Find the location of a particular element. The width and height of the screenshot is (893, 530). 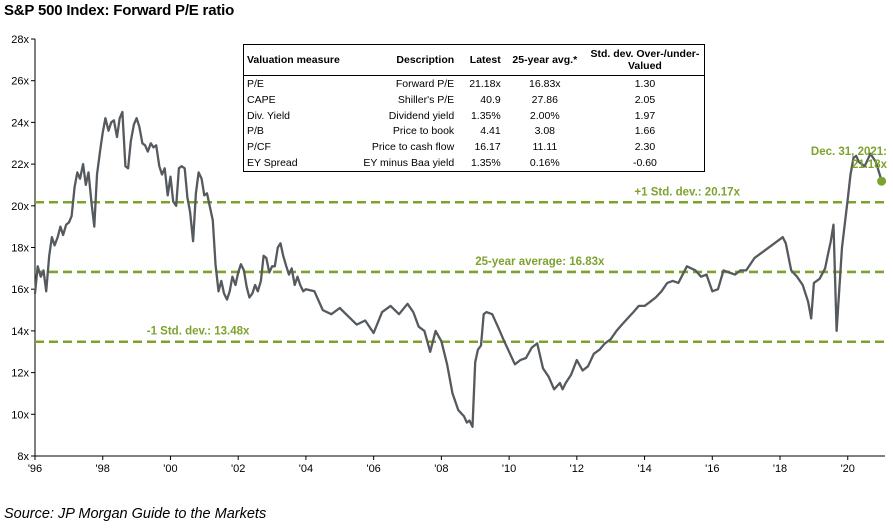

cell-avg: 16.83x is located at coordinates (545, 83).